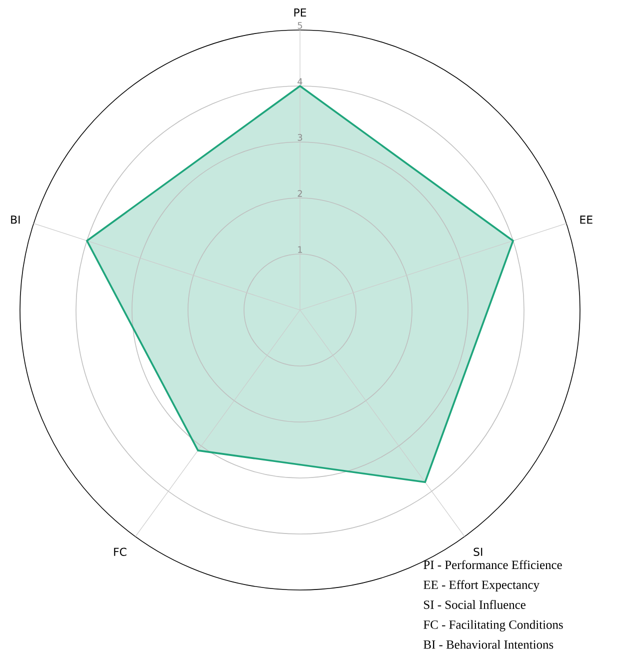 Image resolution: width=623 pixels, height=652 pixels. What do you see at coordinates (478, 552) in the screenshot?
I see `spoke-label: SI` at bounding box center [478, 552].